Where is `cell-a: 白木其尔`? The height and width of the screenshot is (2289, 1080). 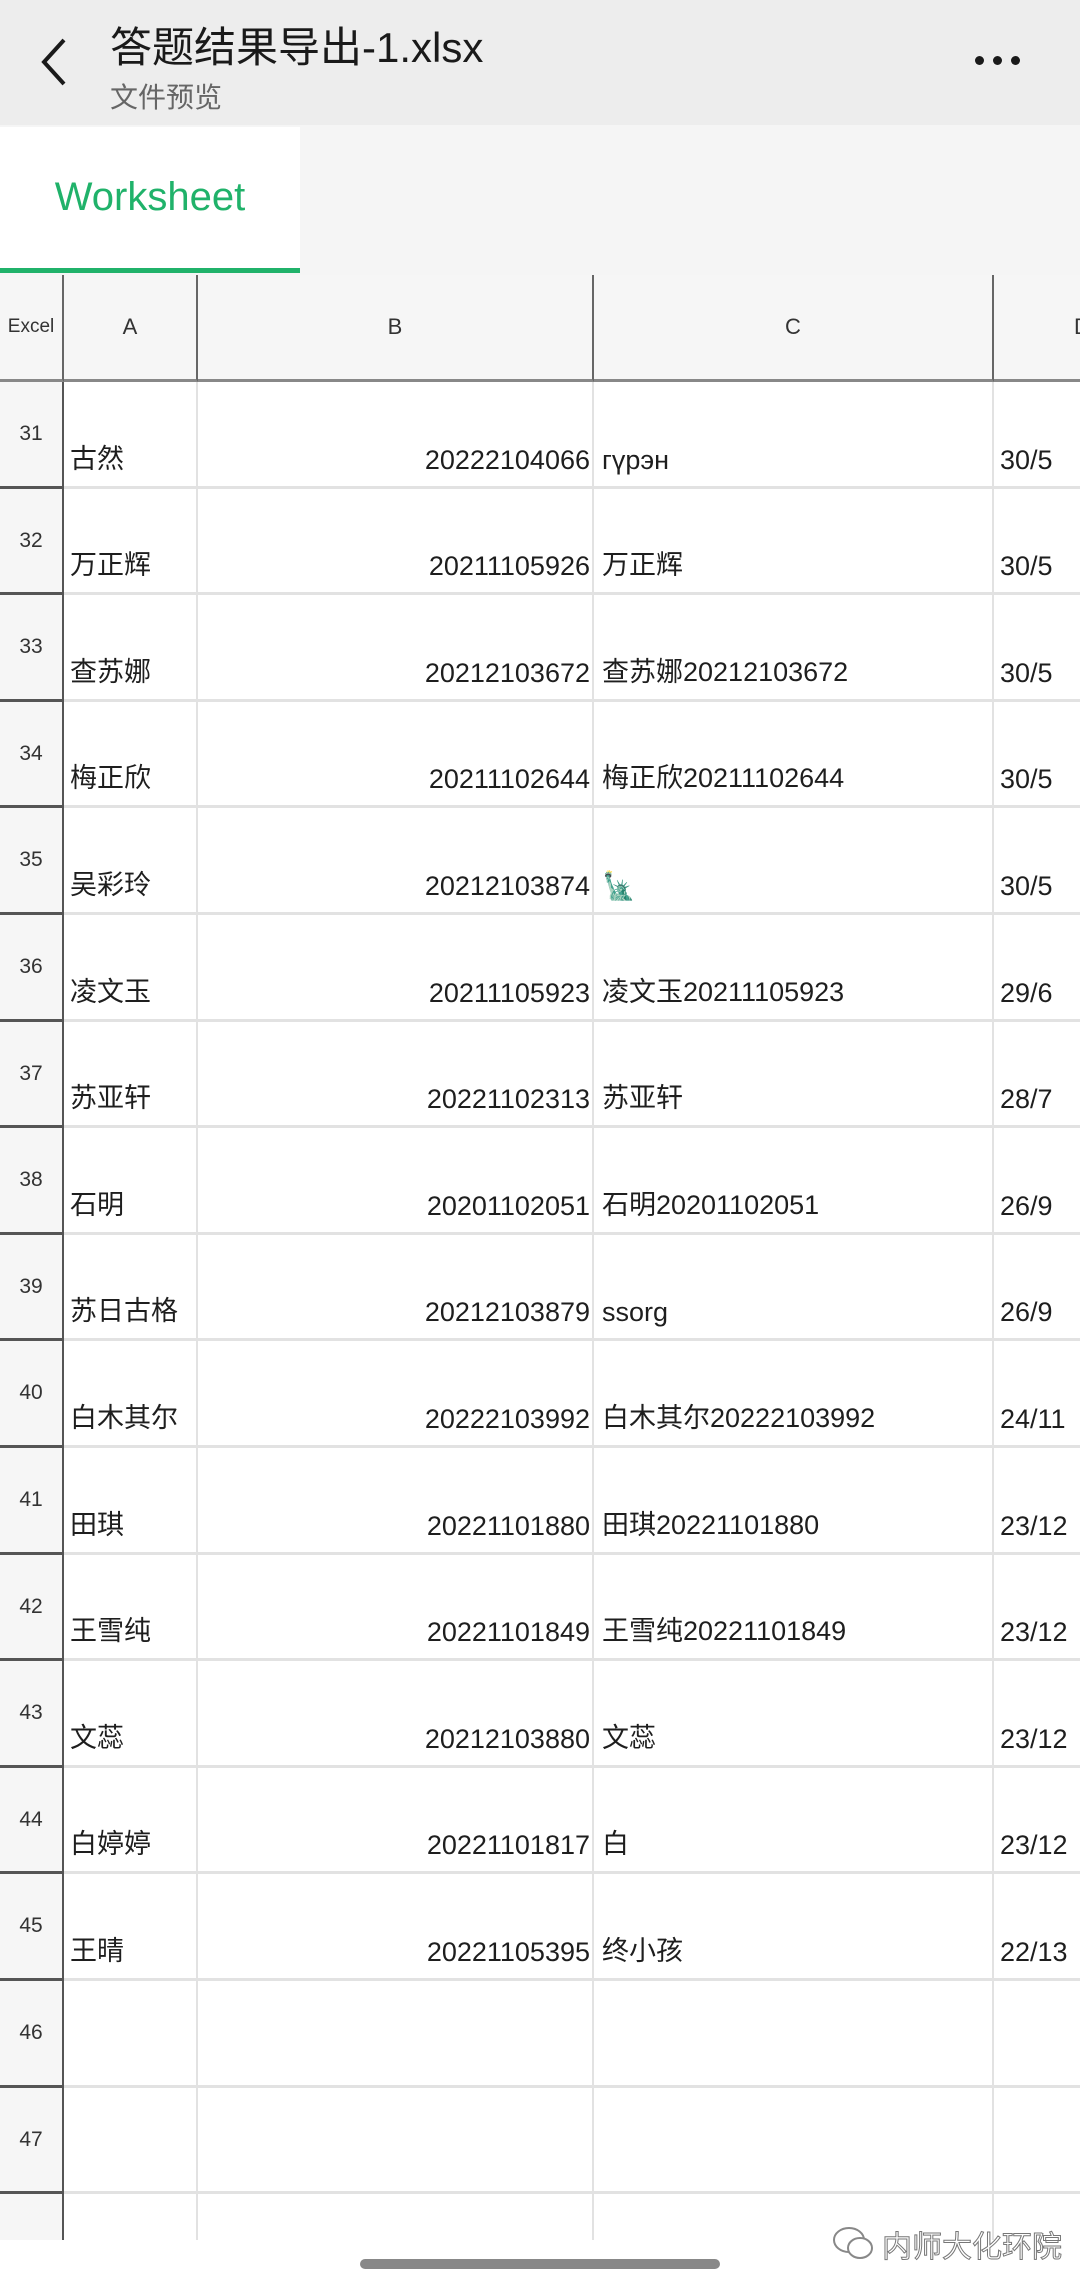 cell-a: 白木其尔 is located at coordinates (131, 1394).